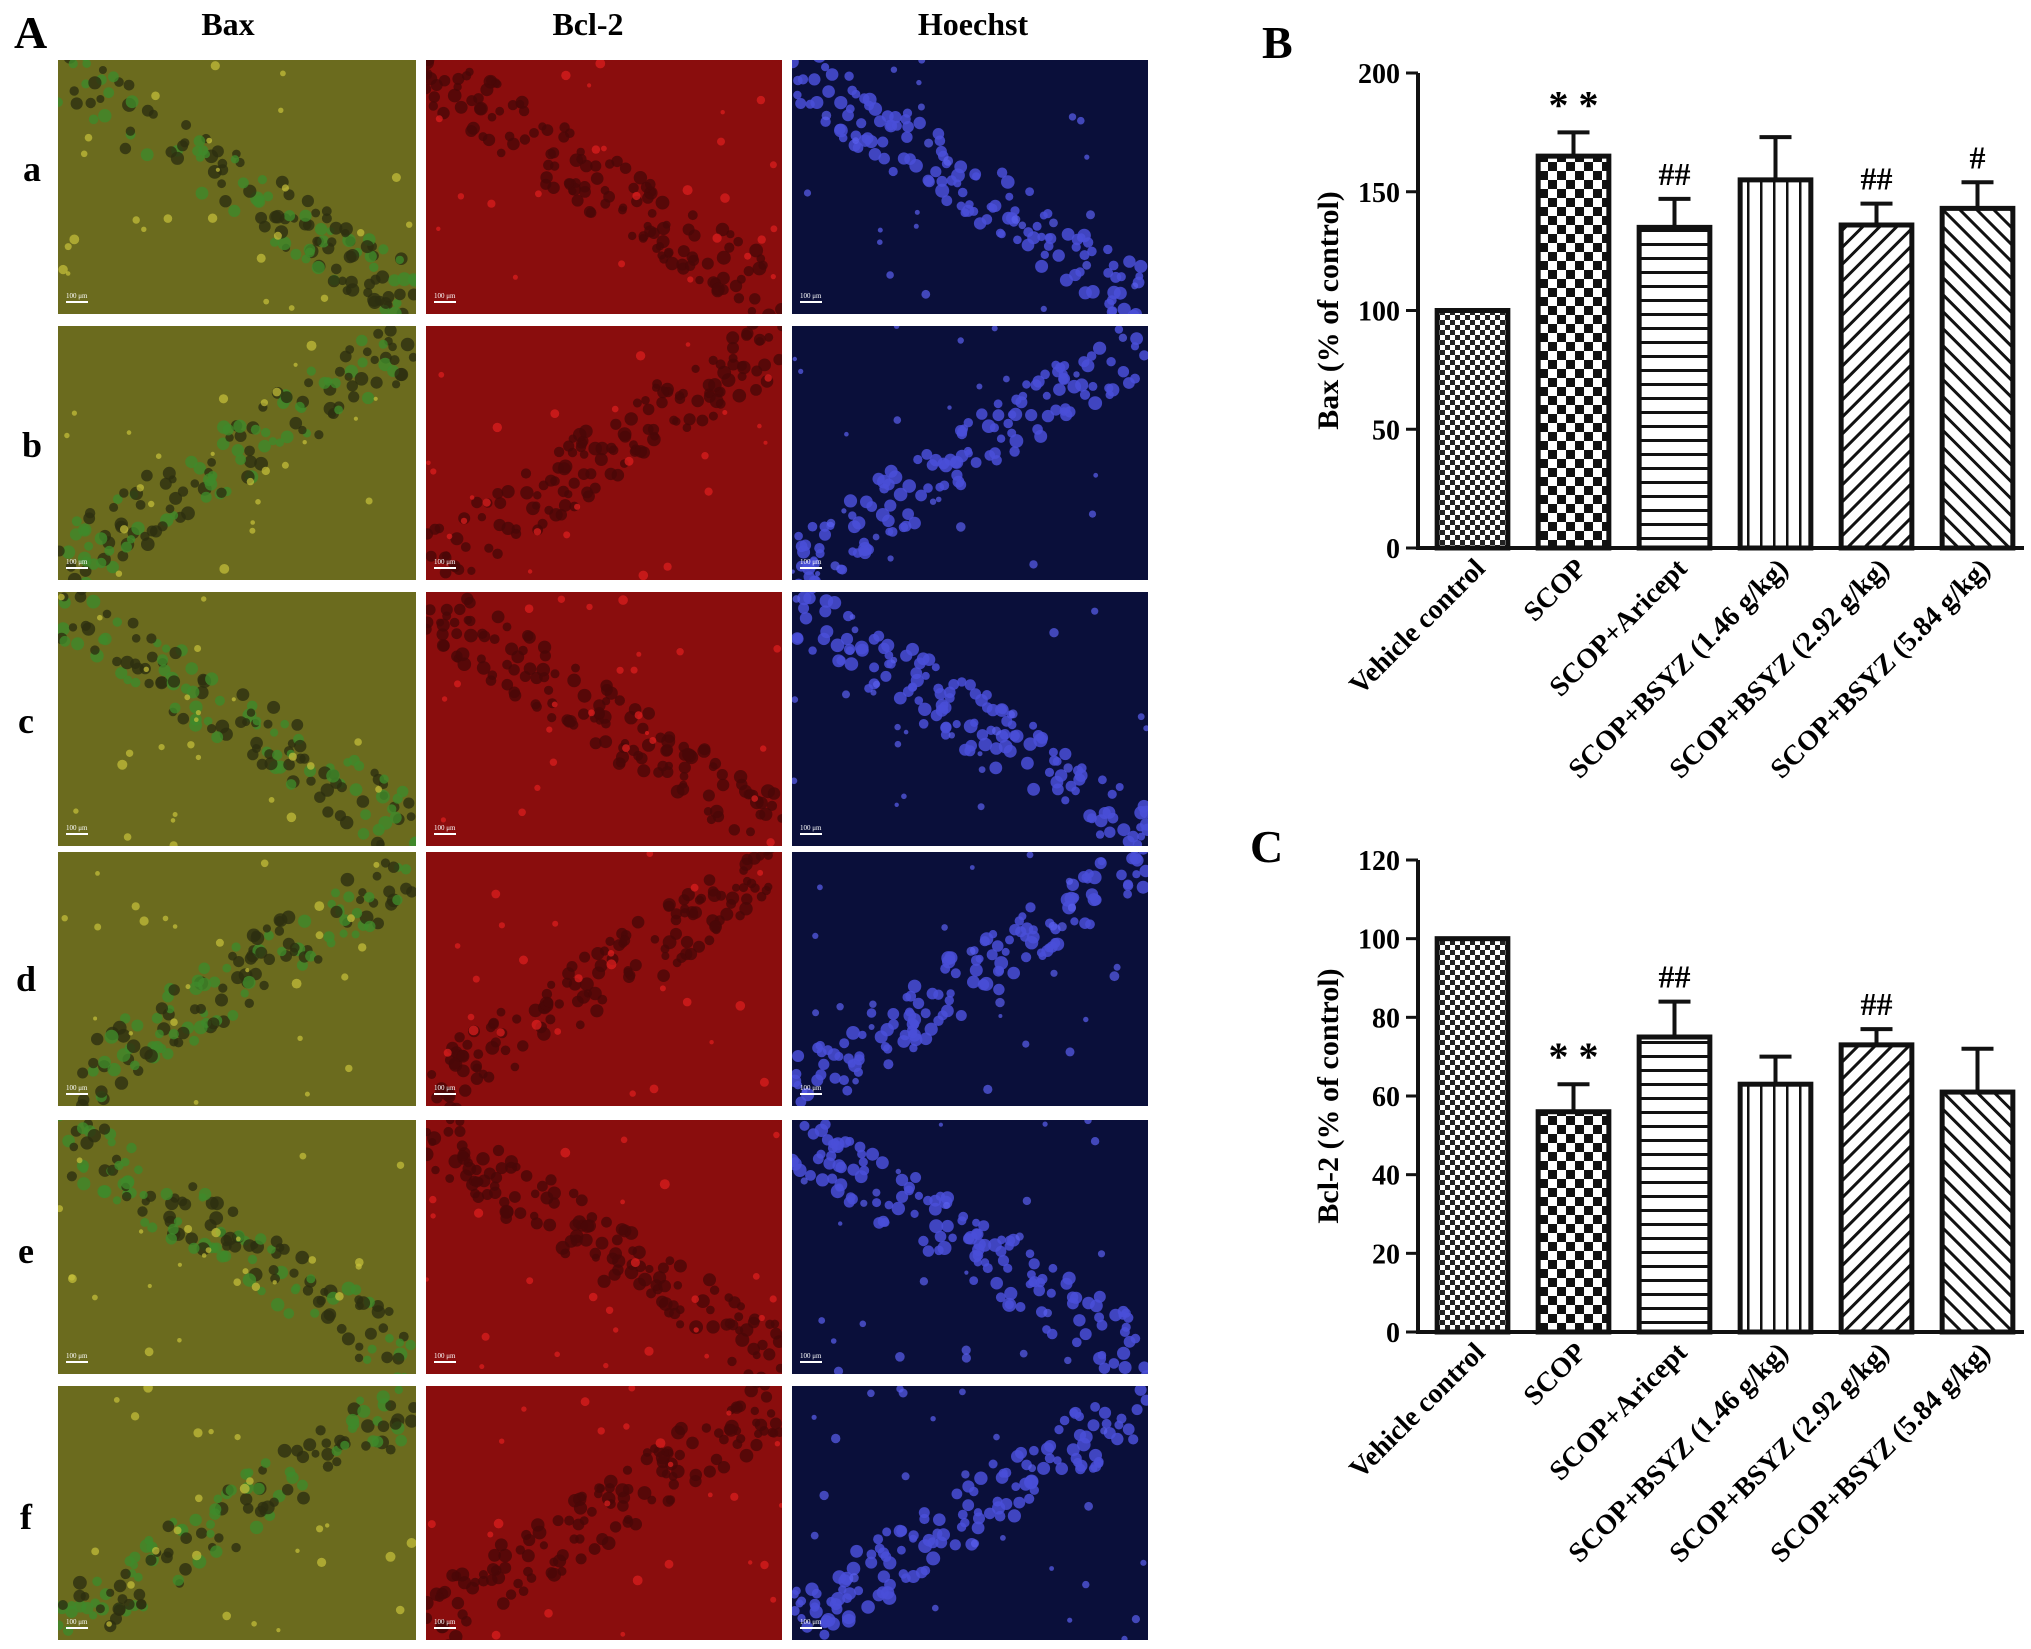 Image resolution: width=2031 pixels, height=1649 pixels. What do you see at coordinates (1328, 310) in the screenshot?
I see `y-axis-label: Bax (% of control)` at bounding box center [1328, 310].